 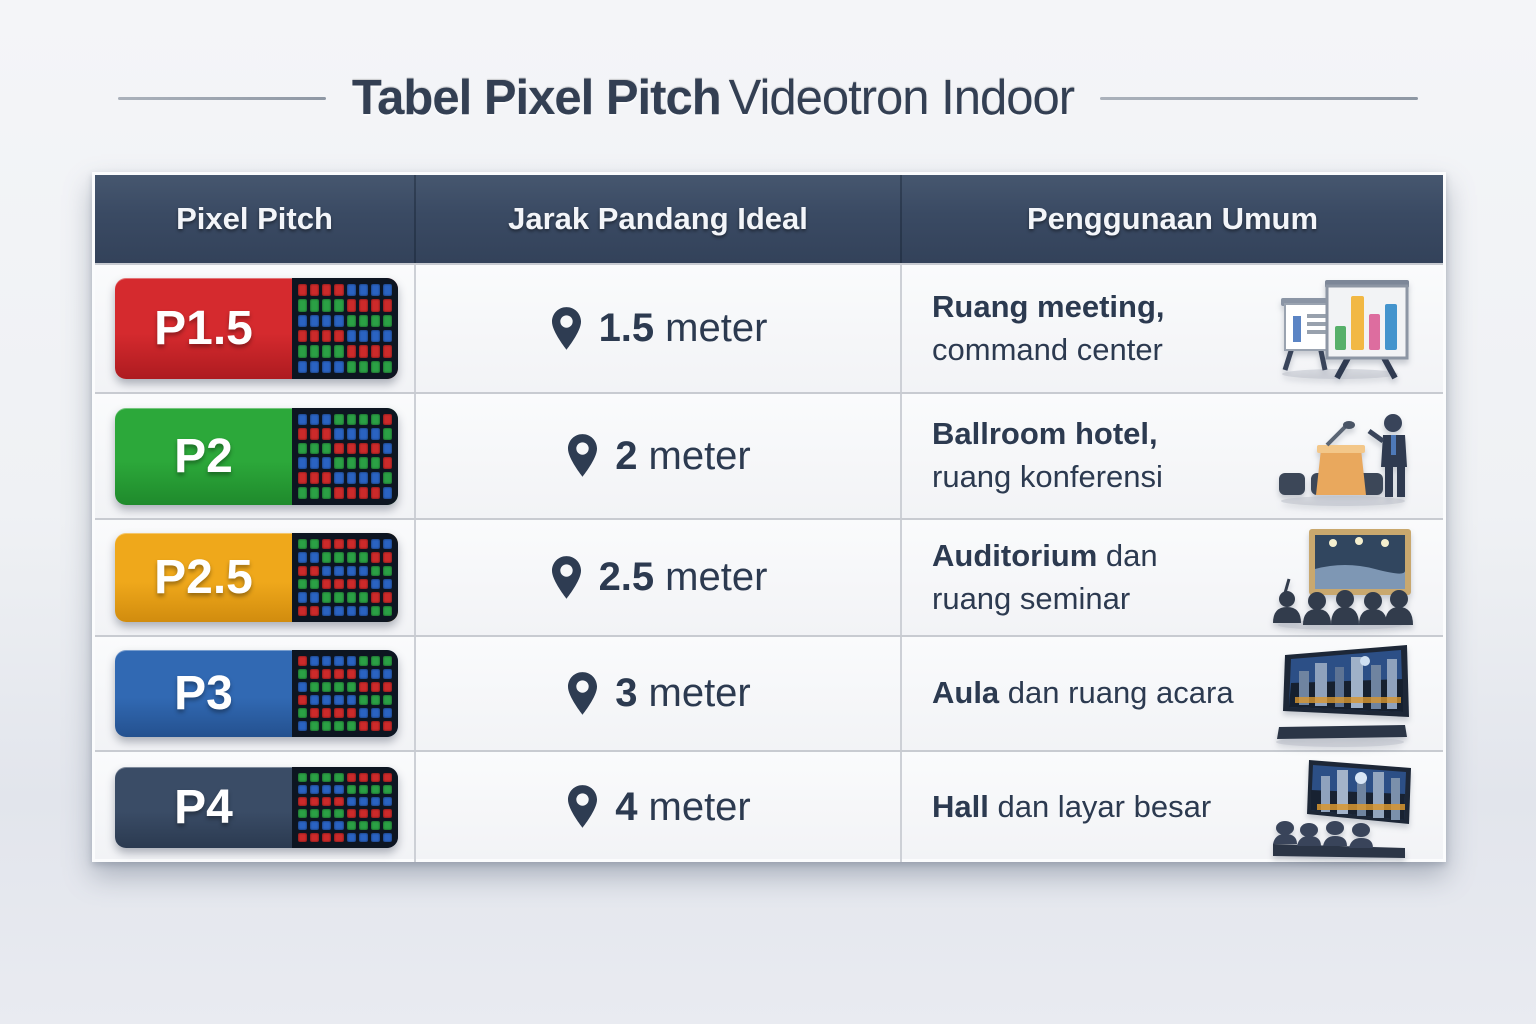 What do you see at coordinates (657, 219) in the screenshot?
I see `header-jarak-pandang: Jarak Pandang Ideal` at bounding box center [657, 219].